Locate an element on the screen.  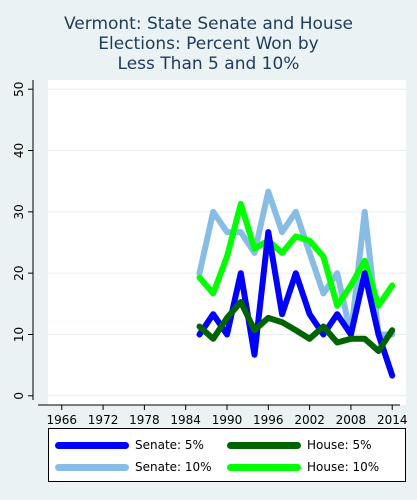
legend-item: Senate: 10% is located at coordinates (133, 467).